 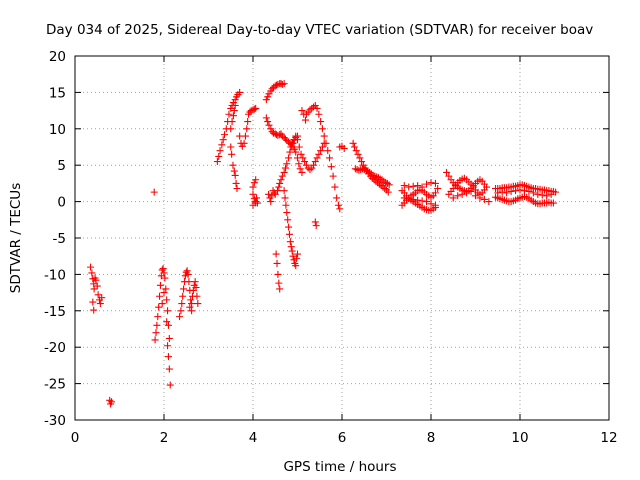 What do you see at coordinates (55, 385) in the screenshot?
I see `y-tick-label: -25` at bounding box center [55, 385].